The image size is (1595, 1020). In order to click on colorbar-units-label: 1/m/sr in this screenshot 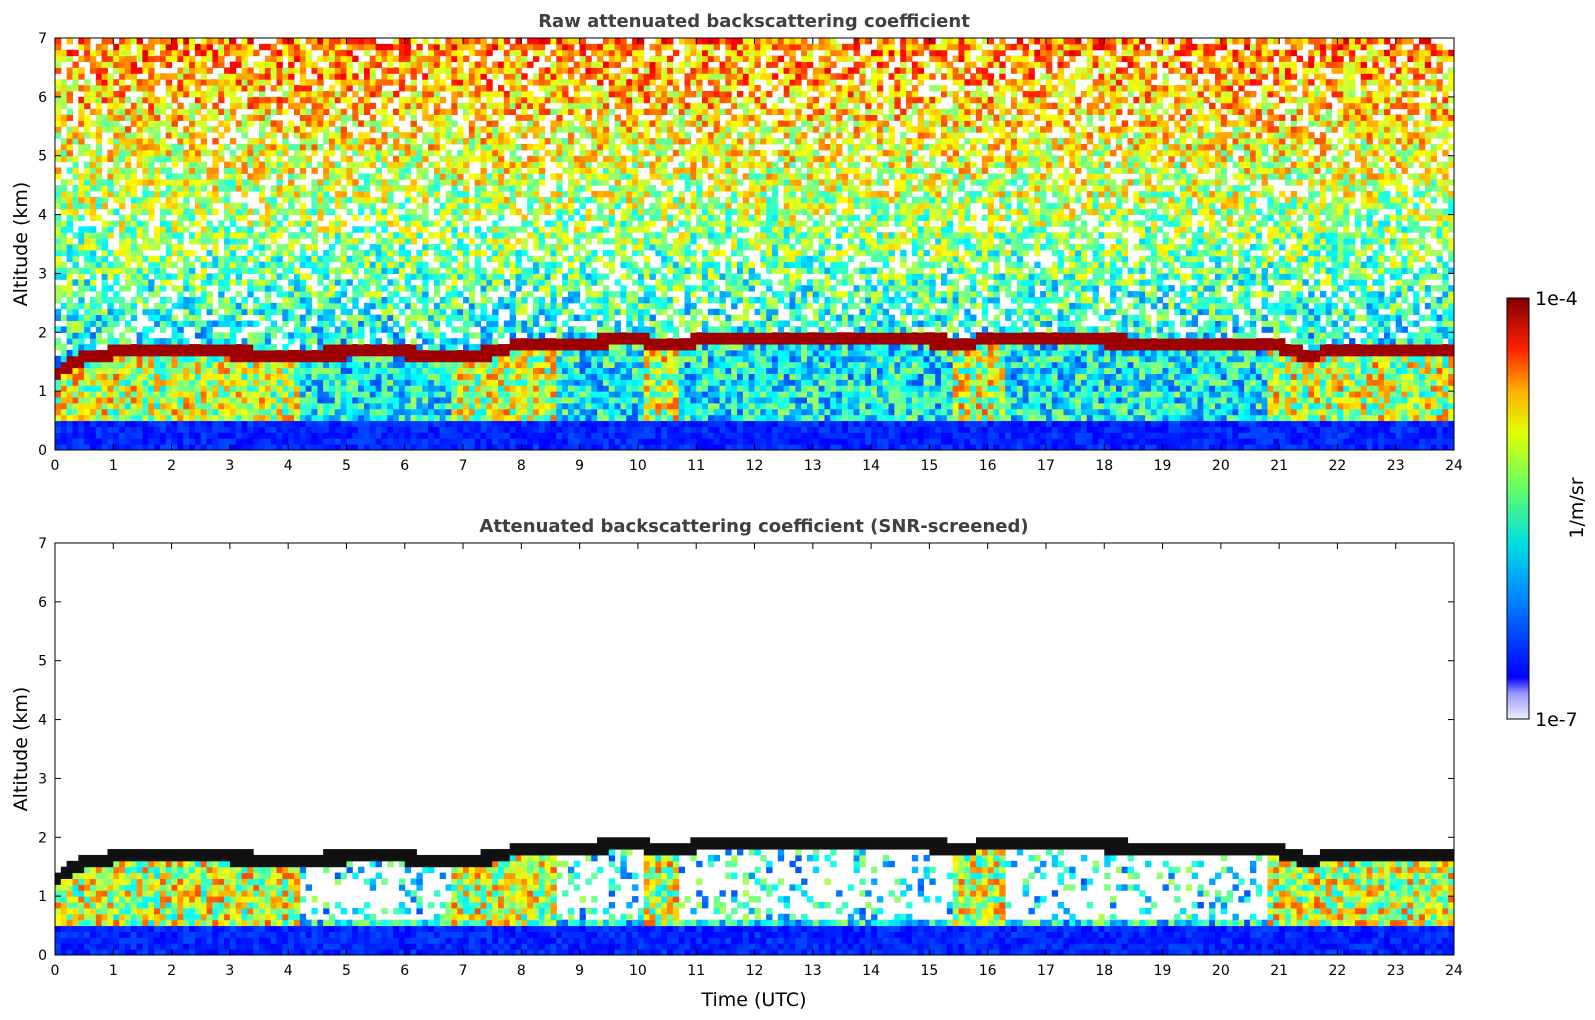, I will do `click(1577, 507)`.